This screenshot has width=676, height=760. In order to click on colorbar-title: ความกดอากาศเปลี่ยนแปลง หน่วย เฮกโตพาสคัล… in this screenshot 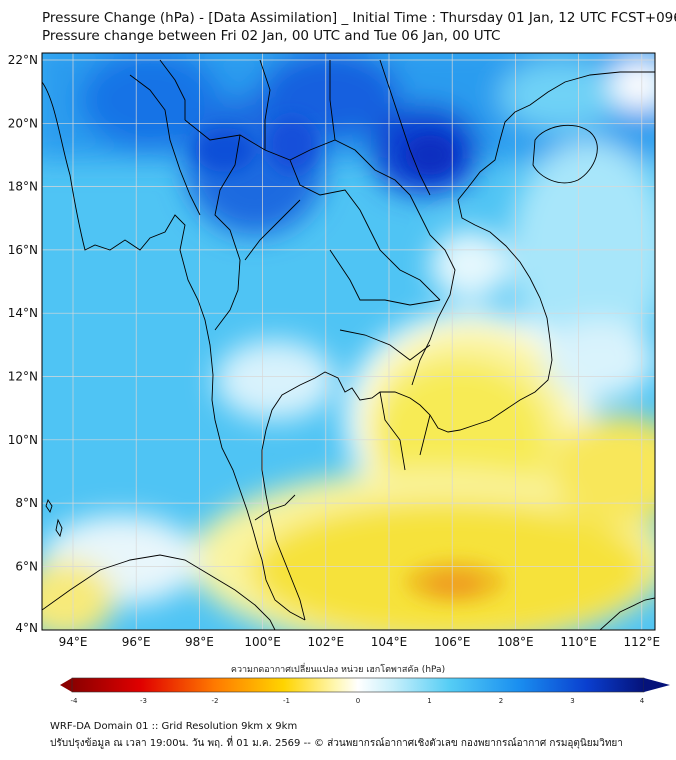, I will do `click(338, 670)`.